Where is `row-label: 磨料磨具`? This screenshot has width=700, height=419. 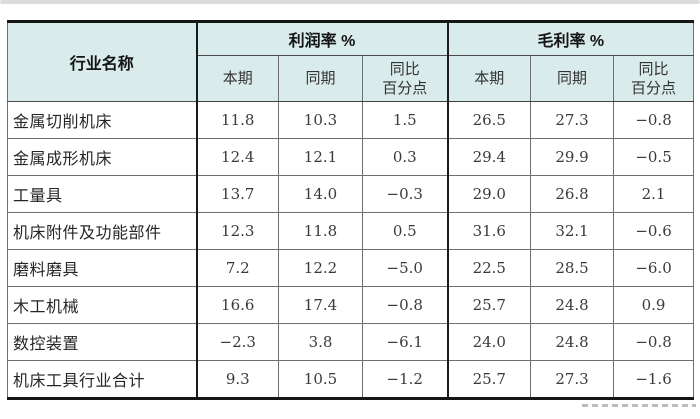 row-label: 磨料磨具 is located at coordinates (102, 268).